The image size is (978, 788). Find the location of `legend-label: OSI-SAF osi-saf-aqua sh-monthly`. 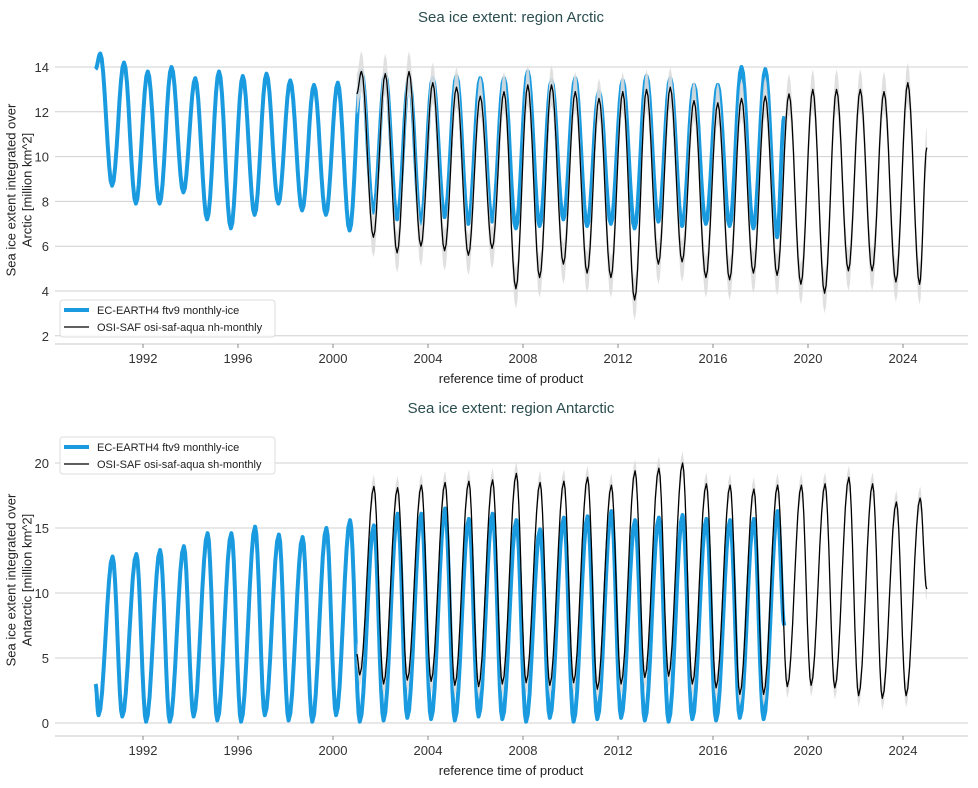

legend-label: OSI-SAF osi-saf-aqua sh-monthly is located at coordinates (179, 465).